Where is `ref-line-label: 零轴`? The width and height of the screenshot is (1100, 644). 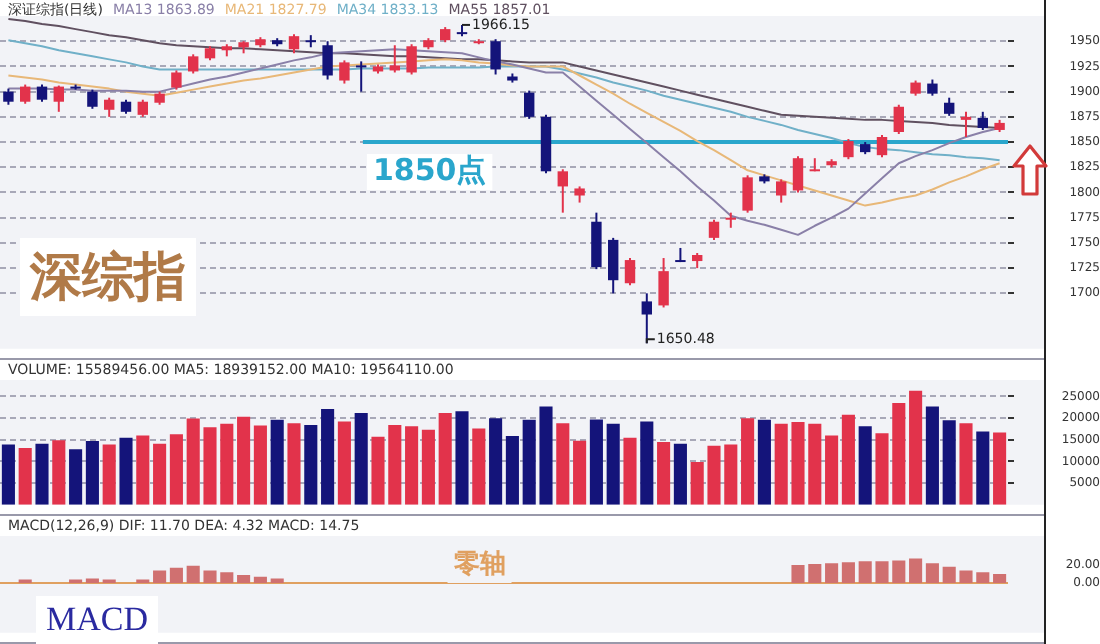 ref-line-label: 零轴 is located at coordinates (478, 564).